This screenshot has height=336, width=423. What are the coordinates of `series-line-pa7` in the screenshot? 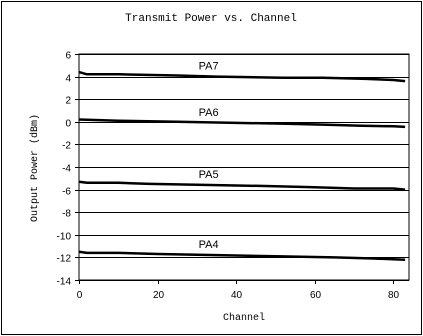 It's located at (242, 76).